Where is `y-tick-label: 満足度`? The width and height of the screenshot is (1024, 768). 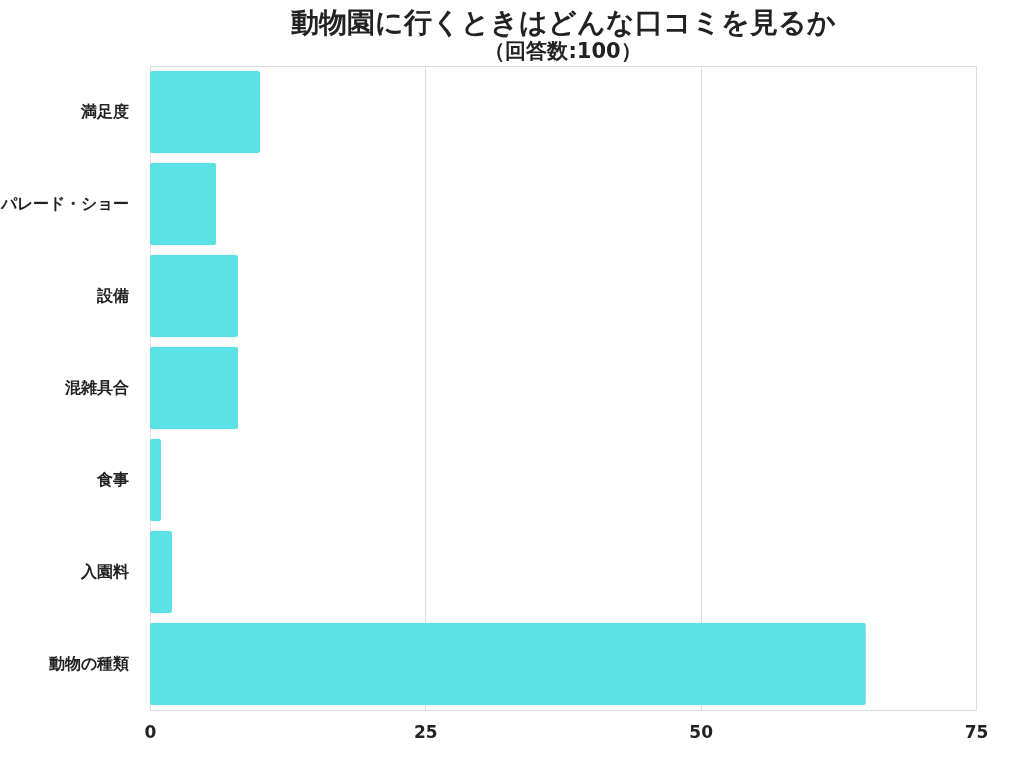 y-tick-label: 満足度 is located at coordinates (104, 111).